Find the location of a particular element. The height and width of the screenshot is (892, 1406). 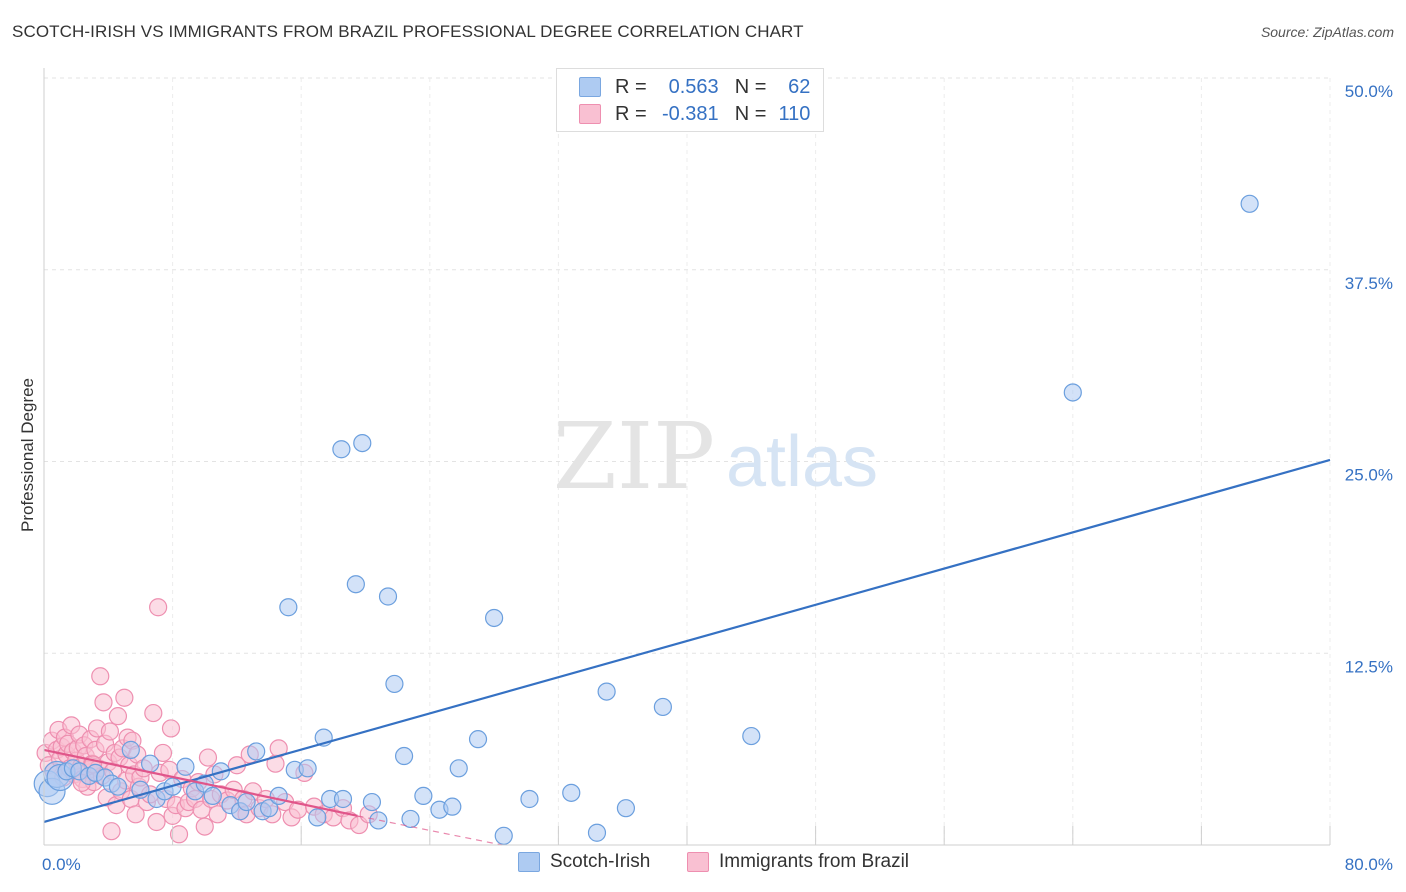

watermark-atlas: atlas is located at coordinates (802, 462).